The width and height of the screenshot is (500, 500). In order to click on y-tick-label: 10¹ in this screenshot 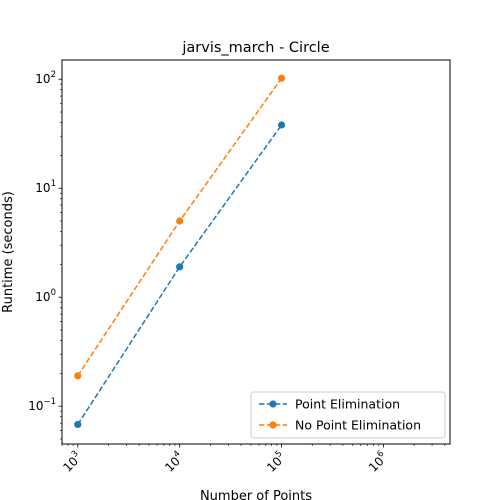, I will do `click(45, 187)`.